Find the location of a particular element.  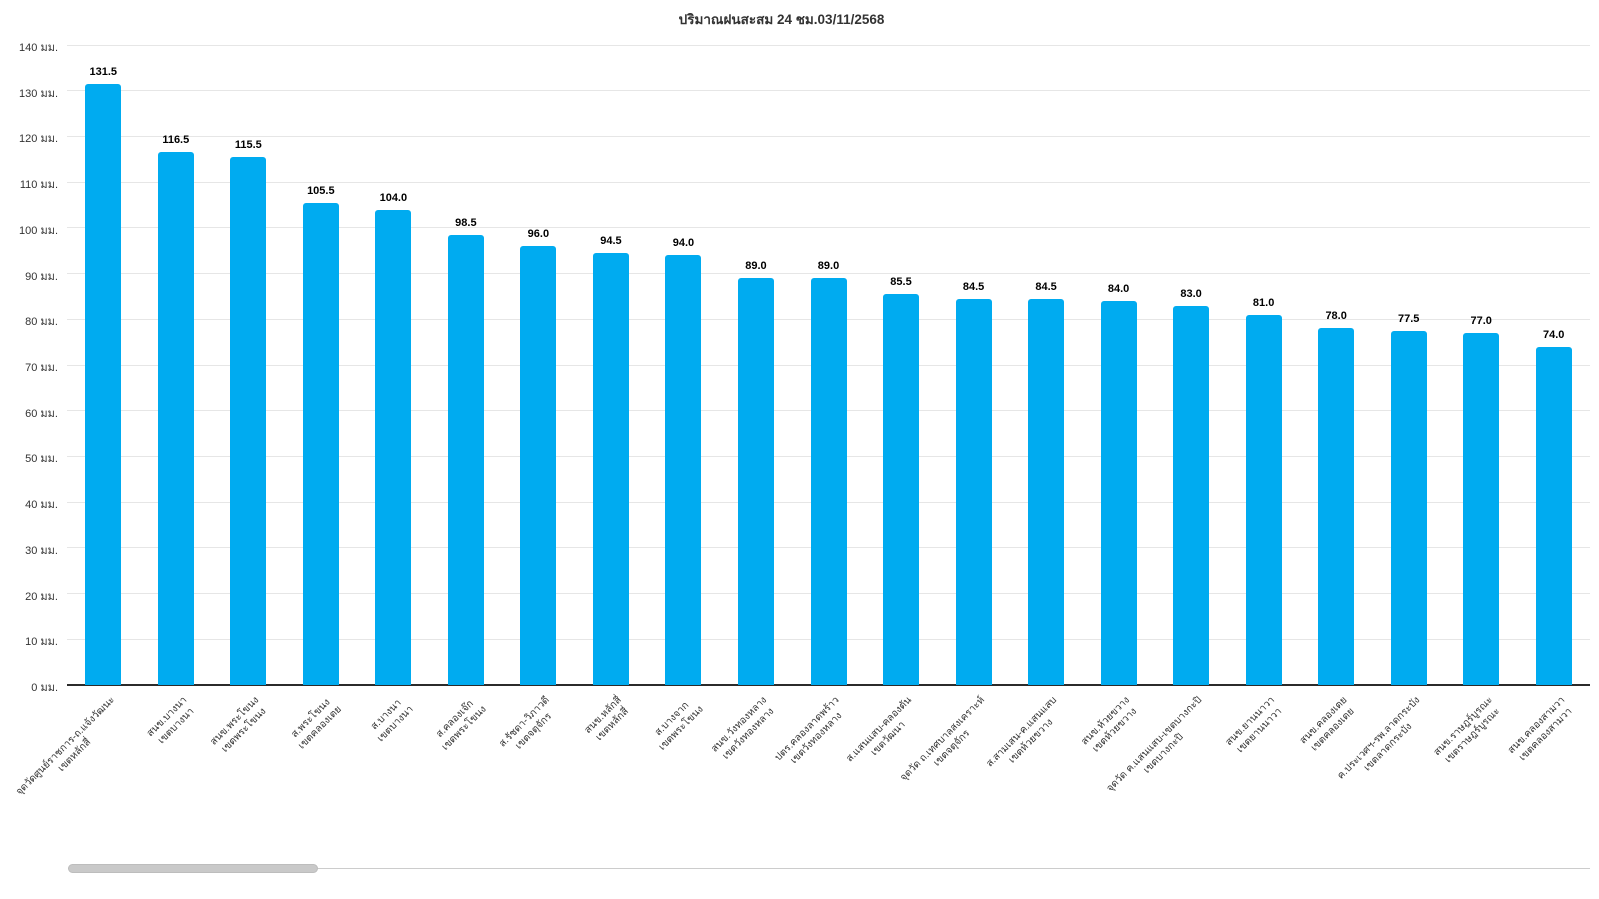

x-axis-category-label: ส.บางนา เขตบางนา is located at coordinates (393, 721).